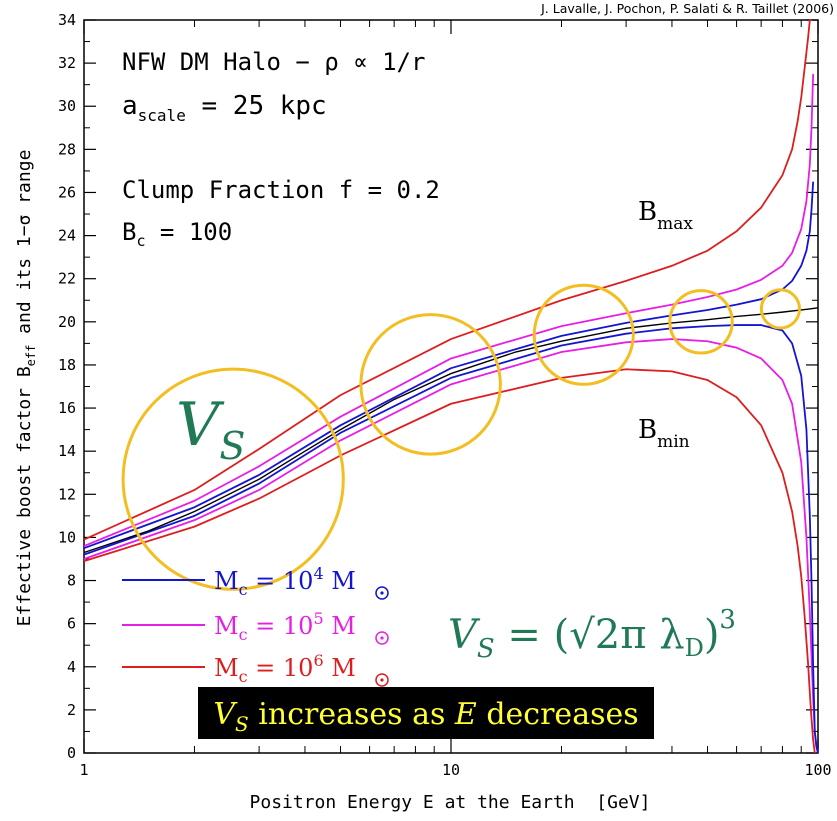 This screenshot has height=821, width=837. What do you see at coordinates (243, 634) in the screenshot?
I see `legend-m5-sub: c` at bounding box center [243, 634].